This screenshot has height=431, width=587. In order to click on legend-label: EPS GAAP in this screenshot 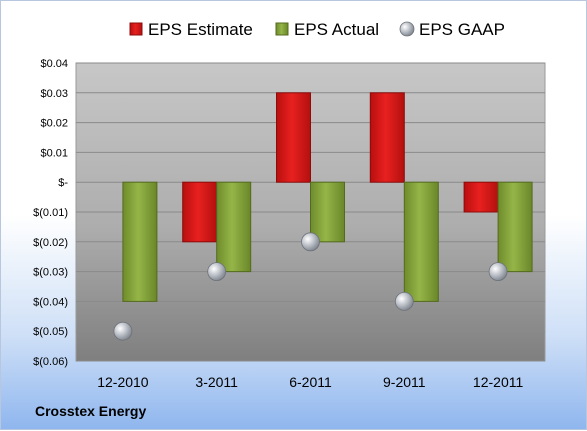, I will do `click(462, 29)`.